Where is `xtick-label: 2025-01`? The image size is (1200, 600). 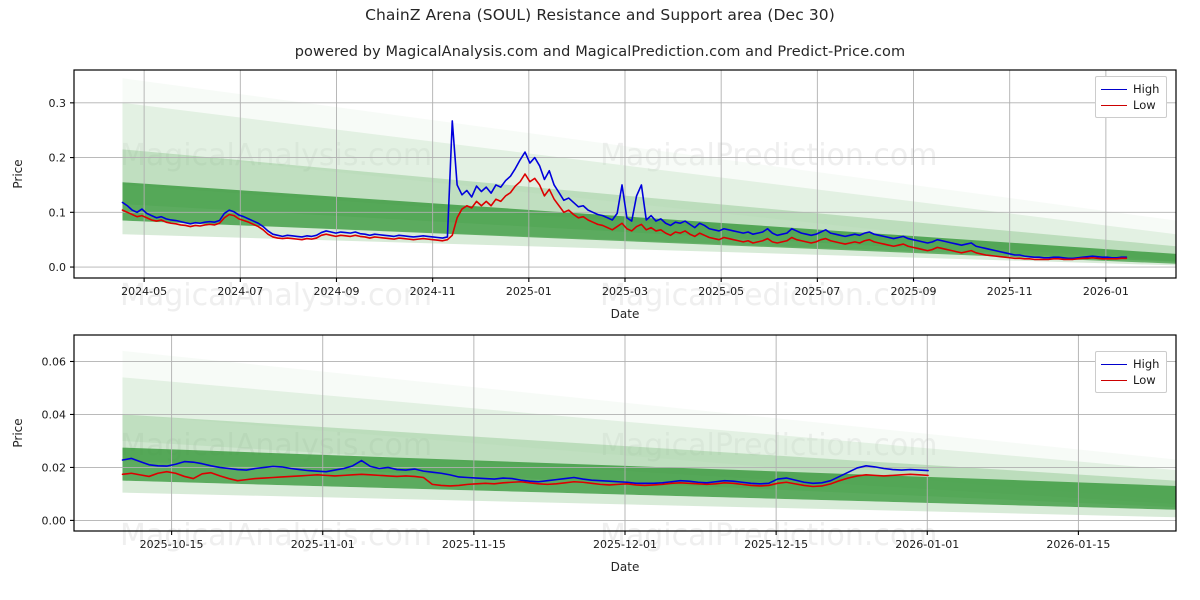
xtick-label: 2025-01 is located at coordinates (529, 291).